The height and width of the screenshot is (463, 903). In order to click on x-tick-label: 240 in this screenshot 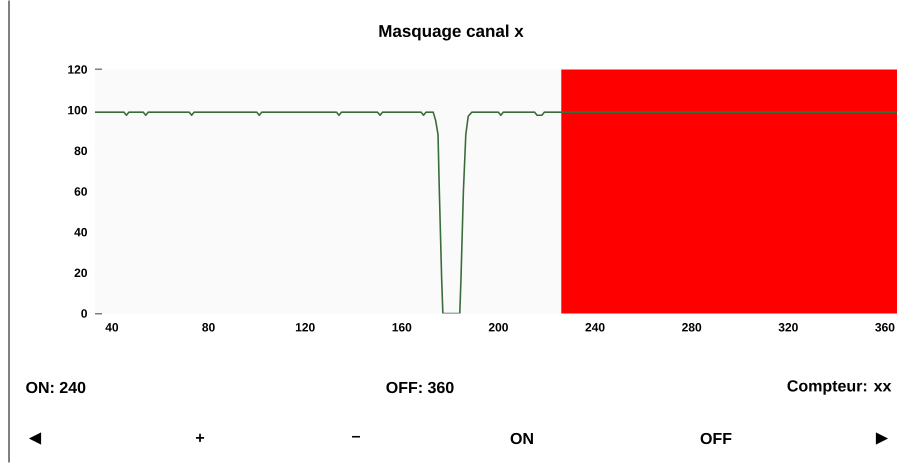, I will do `click(595, 327)`.